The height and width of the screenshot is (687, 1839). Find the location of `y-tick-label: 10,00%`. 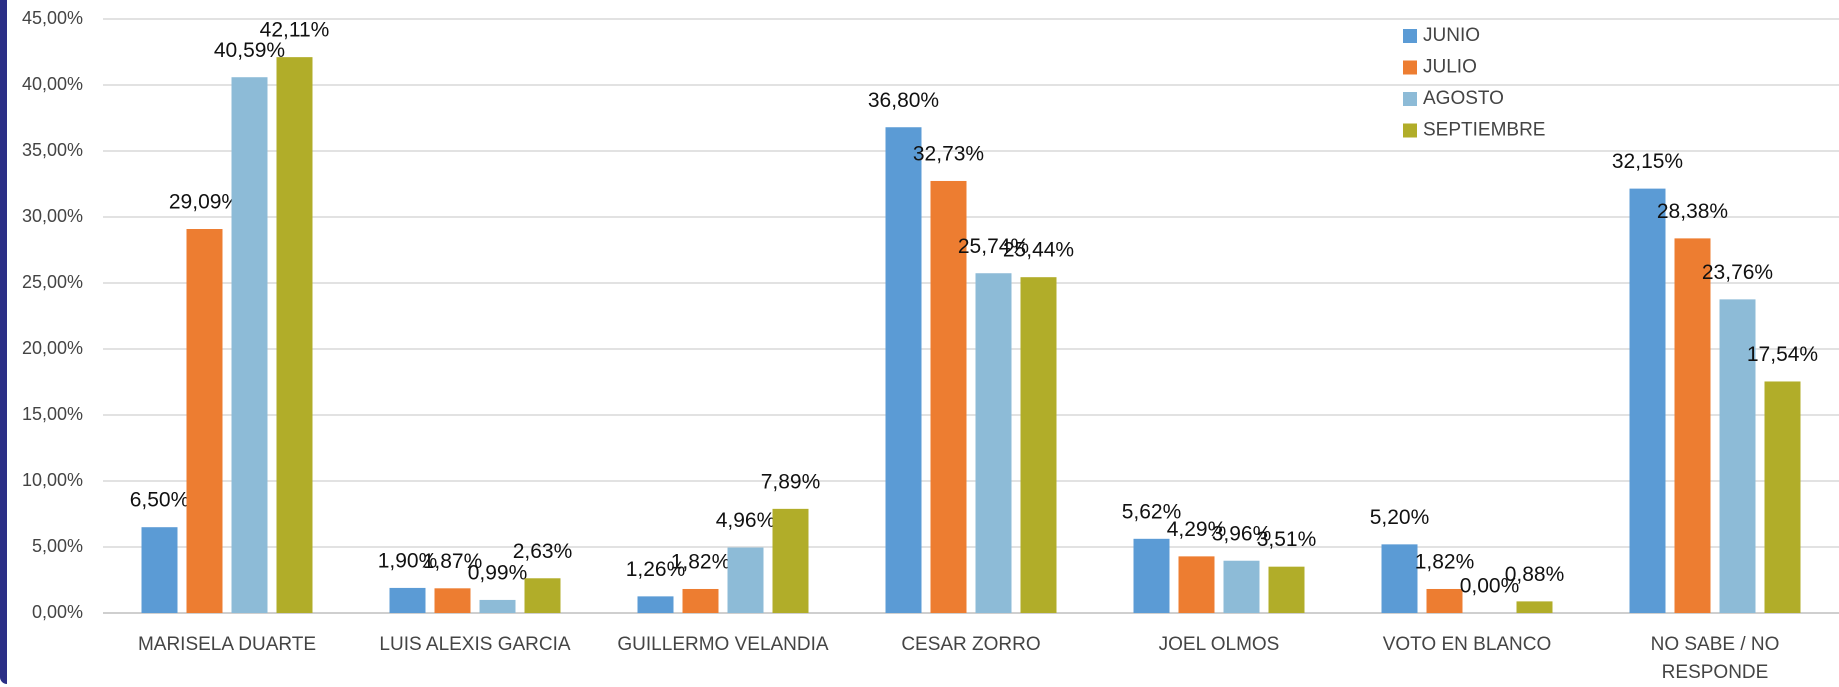

y-tick-label: 10,00% is located at coordinates (52, 480).